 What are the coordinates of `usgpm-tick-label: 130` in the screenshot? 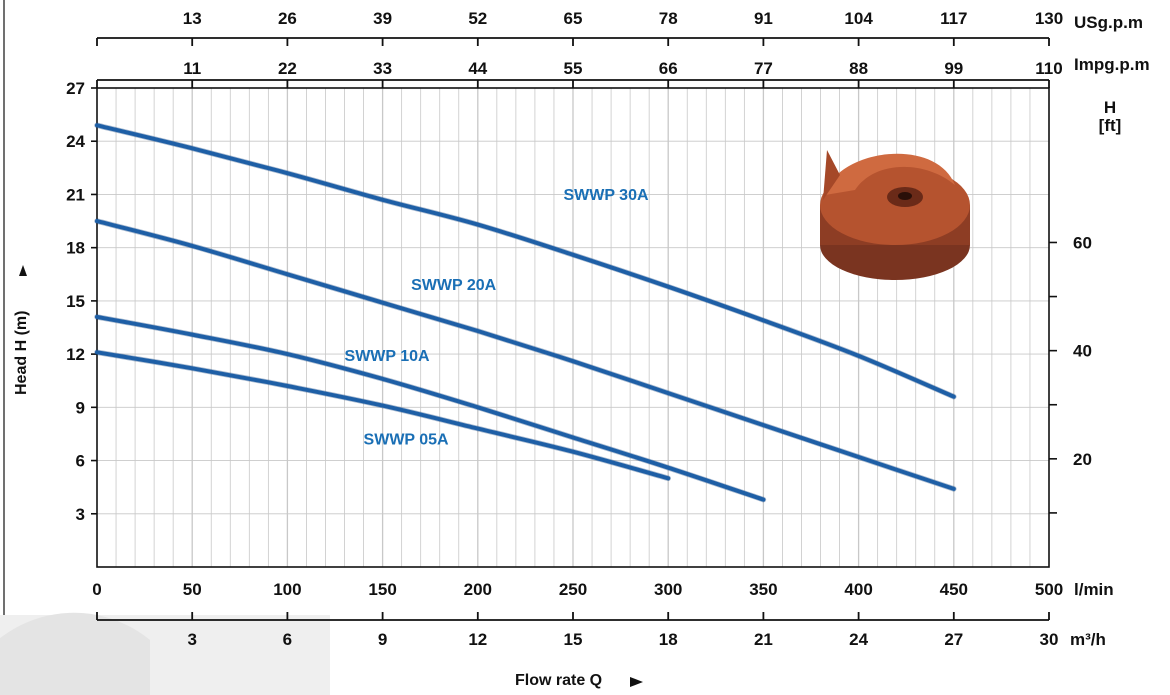 It's located at (1049, 18).